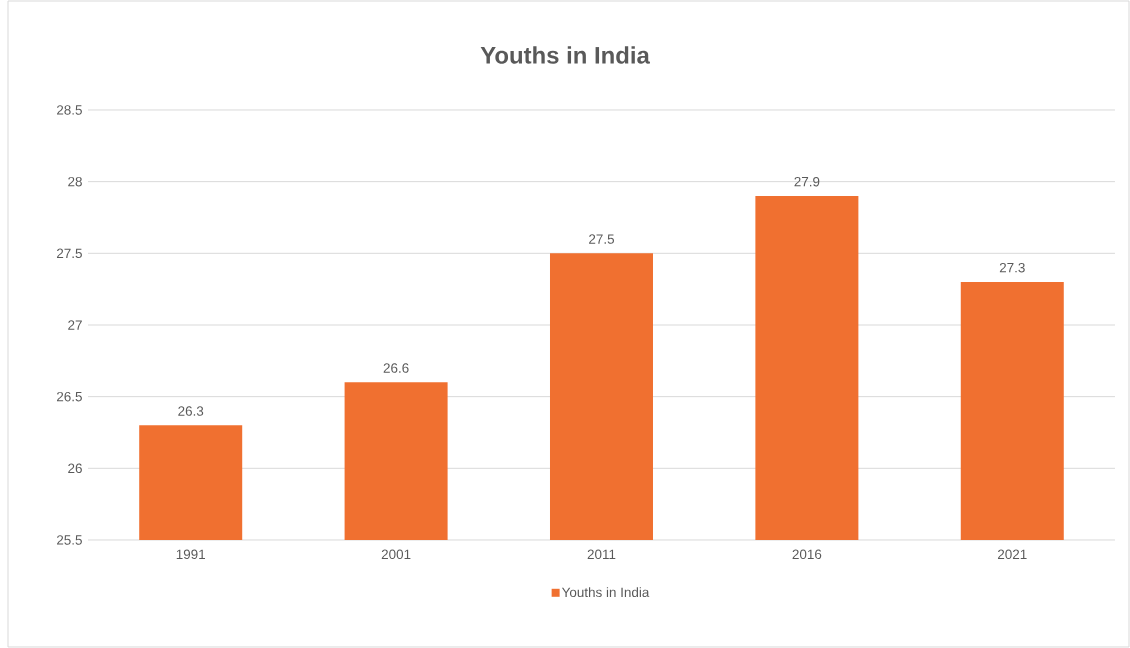 Image resolution: width=1130 pixels, height=648 pixels. What do you see at coordinates (75, 181) in the screenshot?
I see `y-tick-label: 28` at bounding box center [75, 181].